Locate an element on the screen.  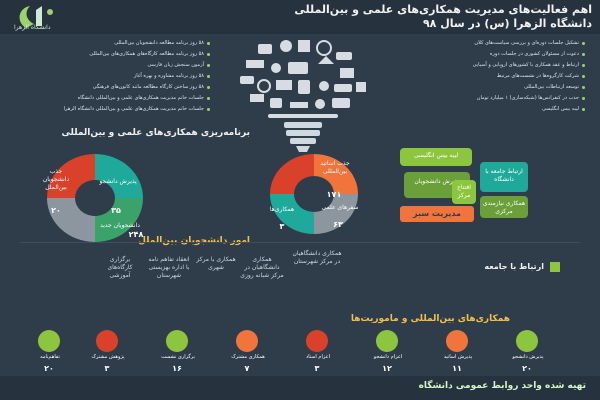
divider is located at coordinates (300, 242).